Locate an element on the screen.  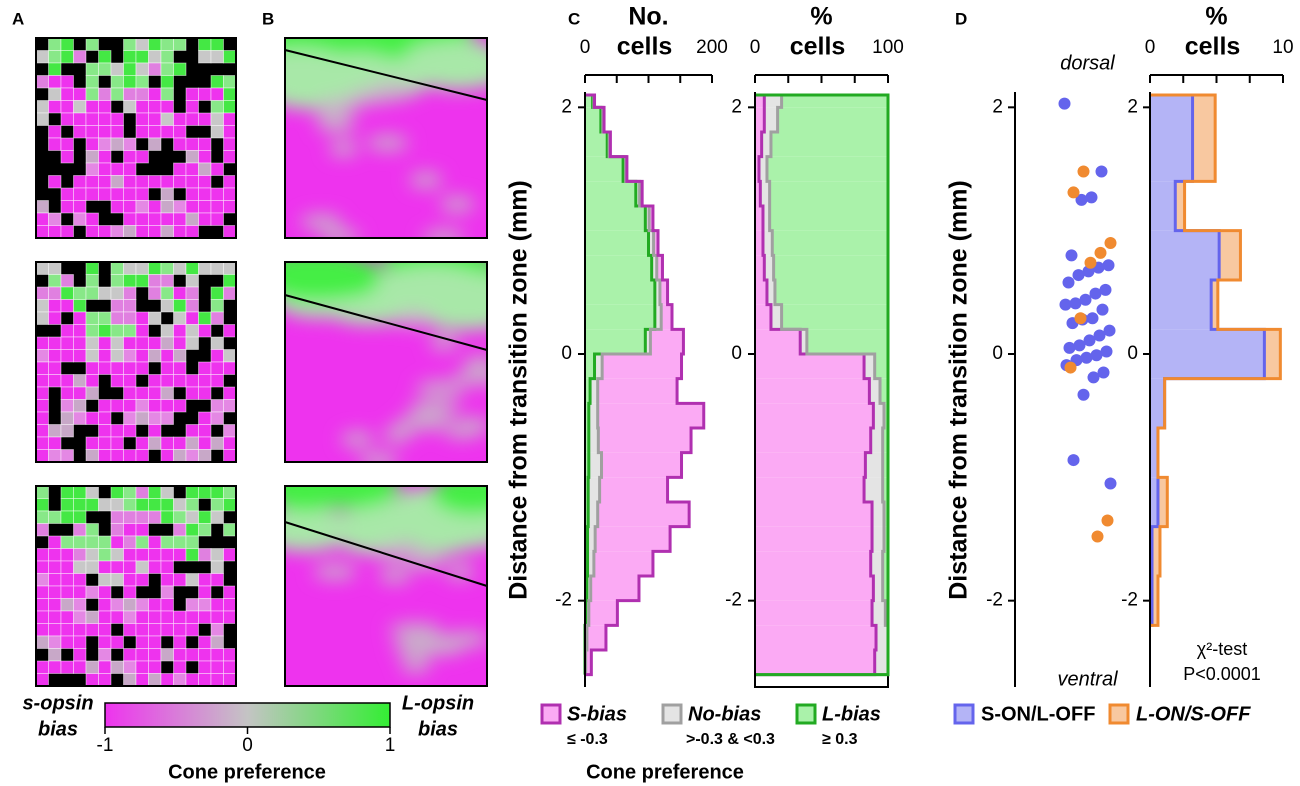
transition-line is located at coordinates (386, 322).